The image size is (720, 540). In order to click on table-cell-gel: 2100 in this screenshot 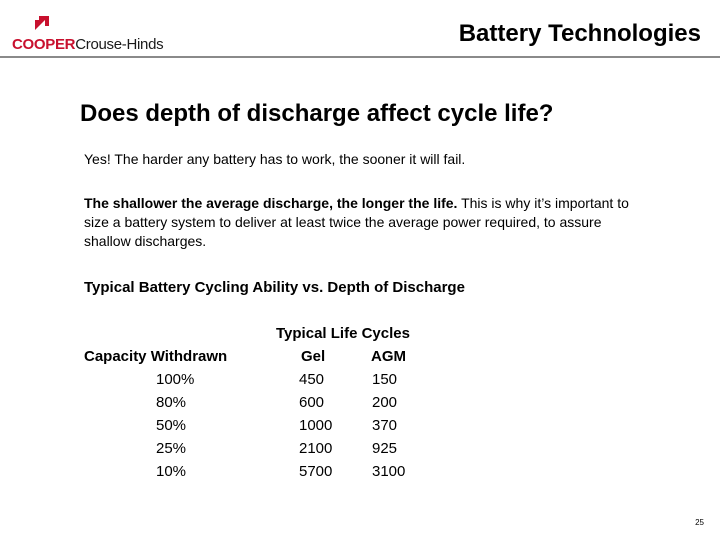, I will do `click(316, 448)`.